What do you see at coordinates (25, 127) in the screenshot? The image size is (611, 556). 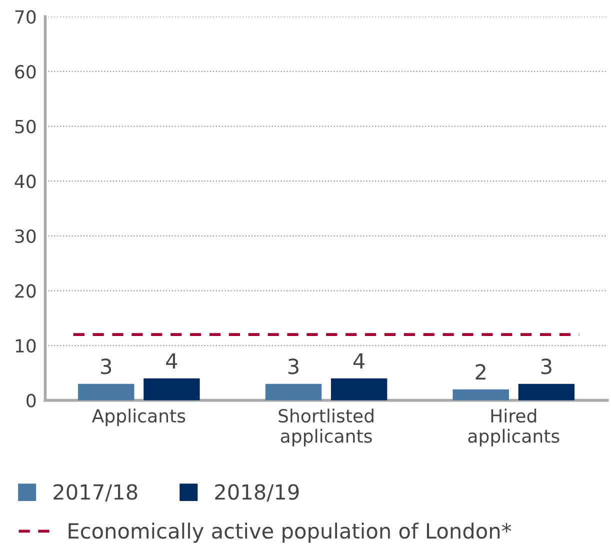 I see `y-tick-label: 50` at bounding box center [25, 127].